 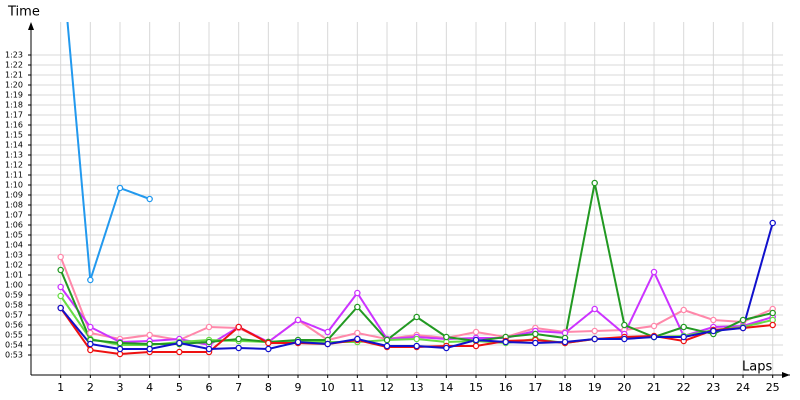 I want to click on y-tick-label: 1:11, so click(x=14, y=175).